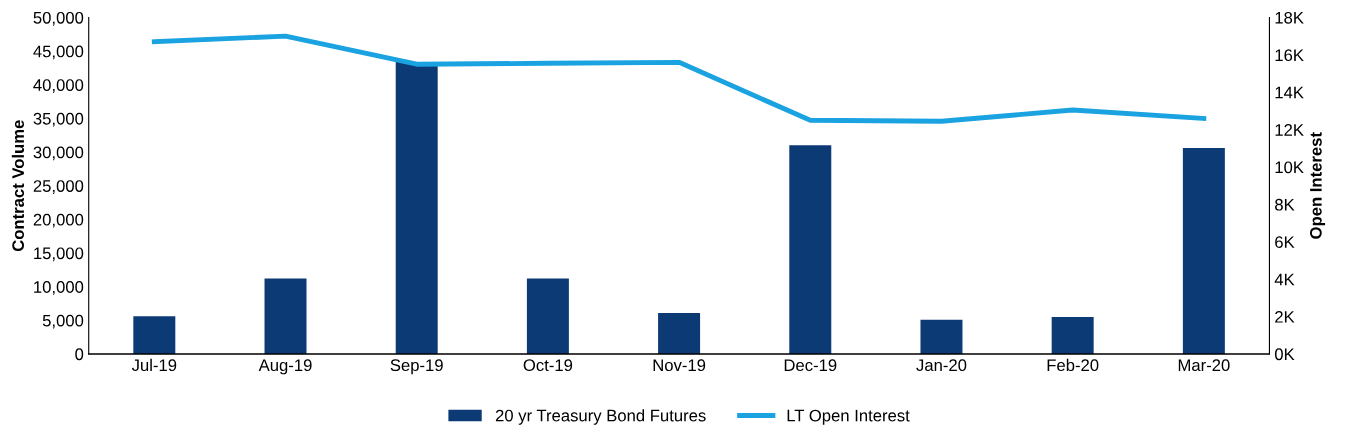 The height and width of the screenshot is (437, 1365). What do you see at coordinates (810, 365) in the screenshot?
I see `x-tick-label: Dec-19` at bounding box center [810, 365].